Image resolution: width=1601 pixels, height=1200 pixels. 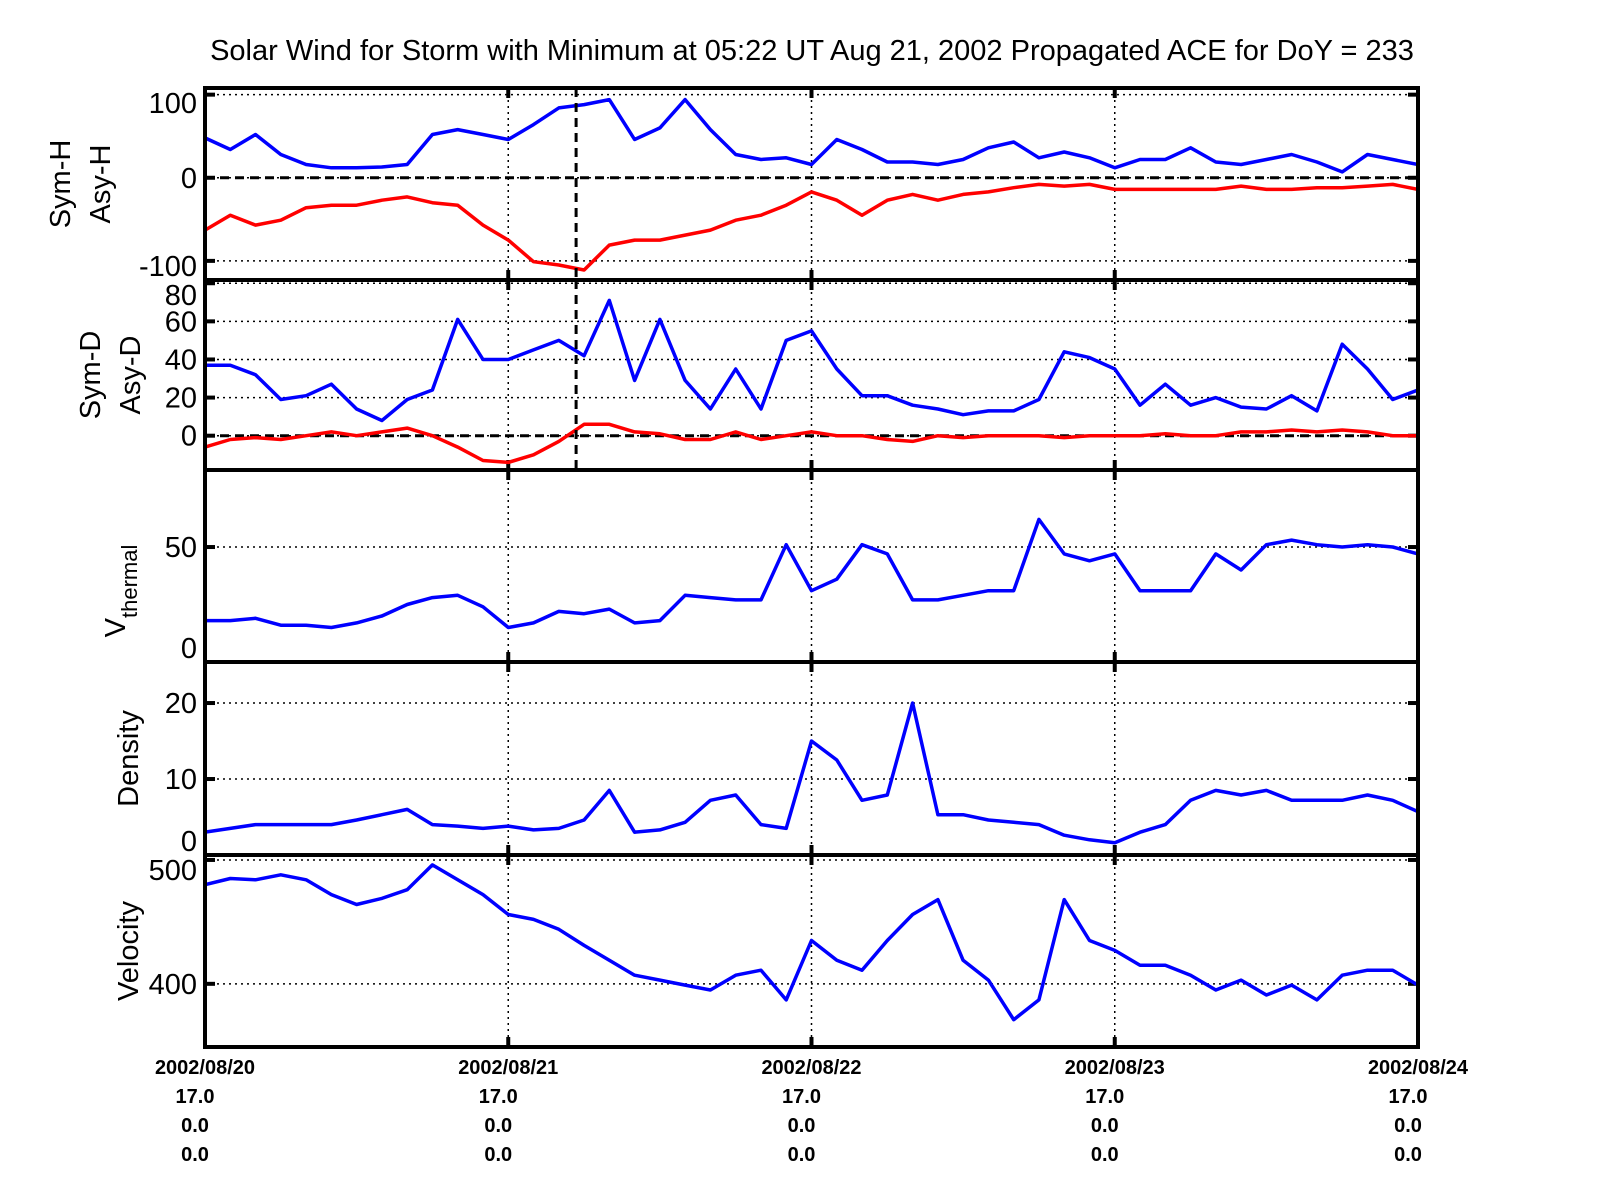 What do you see at coordinates (181, 780) in the screenshot?
I see `y-tick-label: 10` at bounding box center [181, 780].